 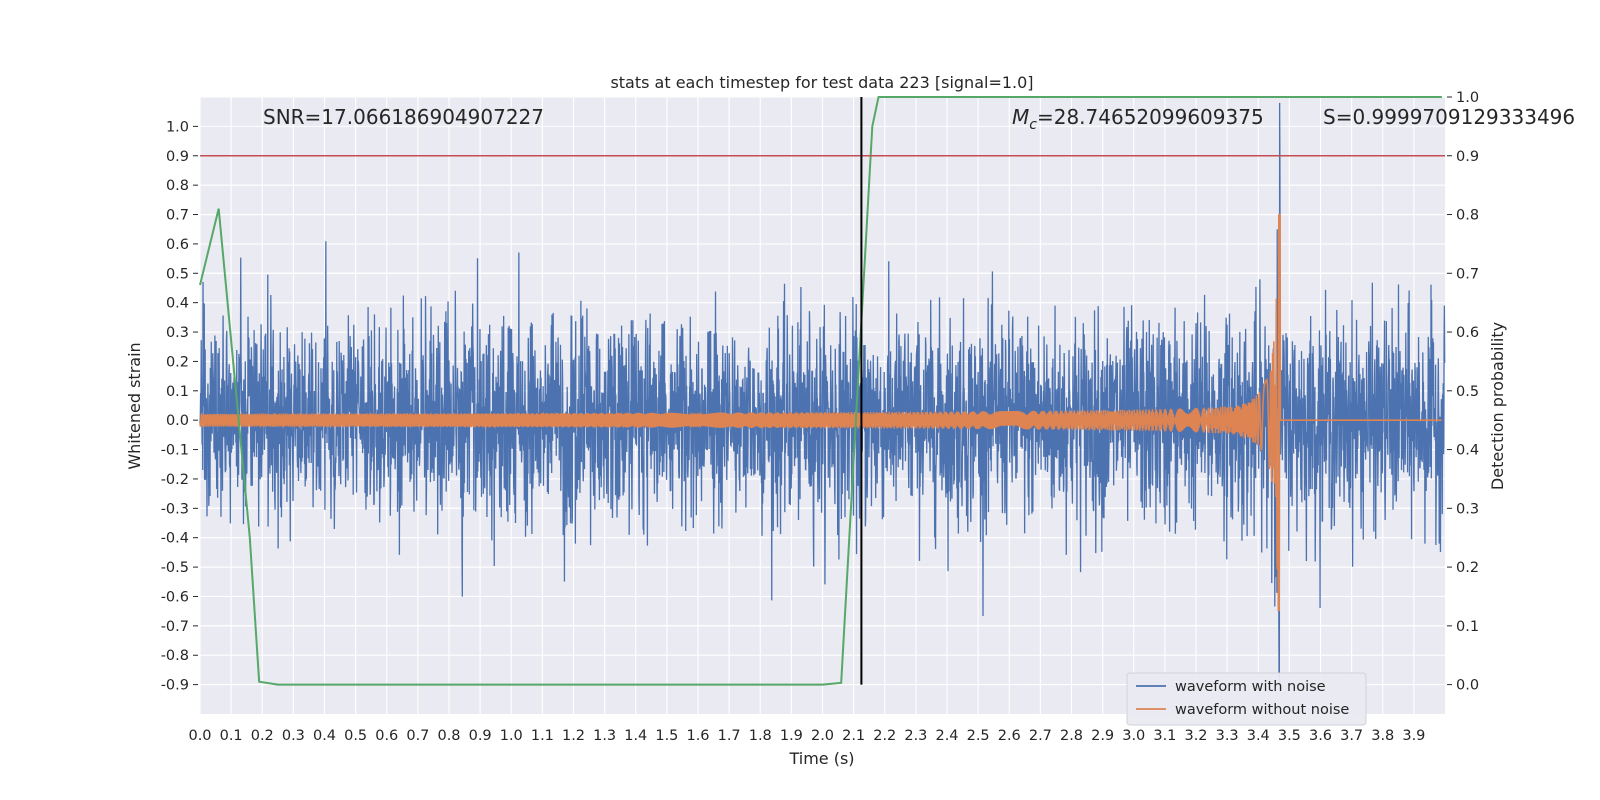 I want to click on y-tick-label: -0.6, so click(x=175, y=597).